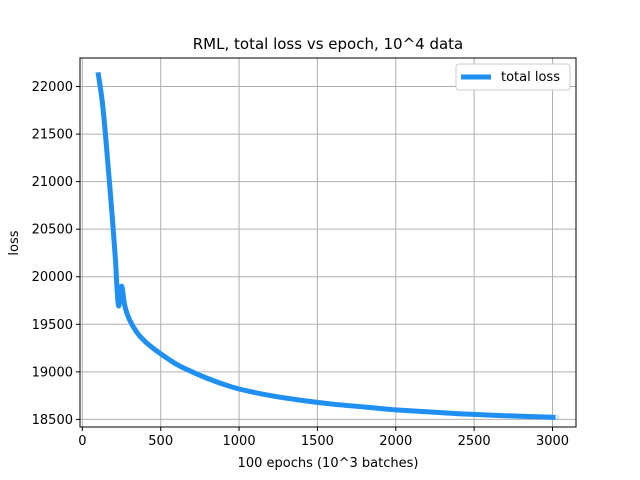 This screenshot has height=480, width=640. Describe the element at coordinates (328, 44) in the screenshot. I see `chart-title: RML, total loss vs epoch, 10^4 data` at that location.